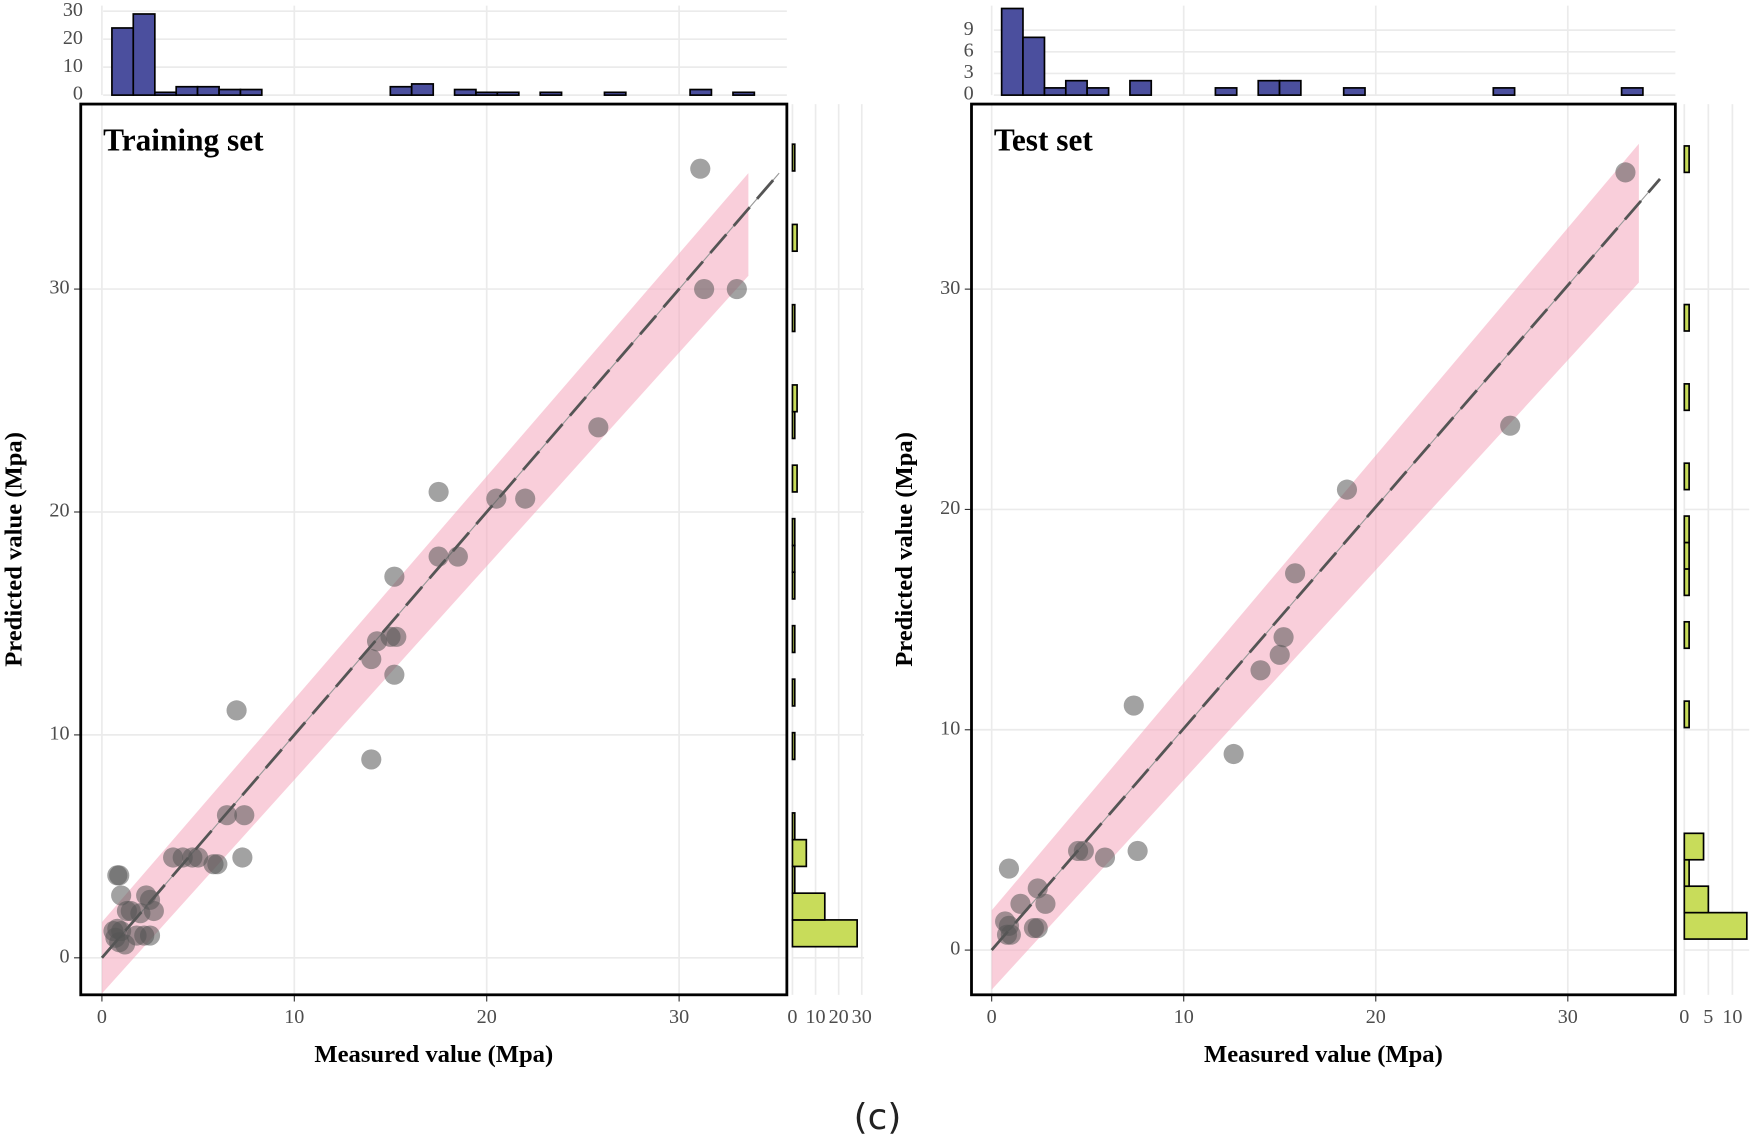 The image size is (1755, 1147). What do you see at coordinates (73, 10) in the screenshot?
I see `y-tick-label: 30` at bounding box center [73, 10].